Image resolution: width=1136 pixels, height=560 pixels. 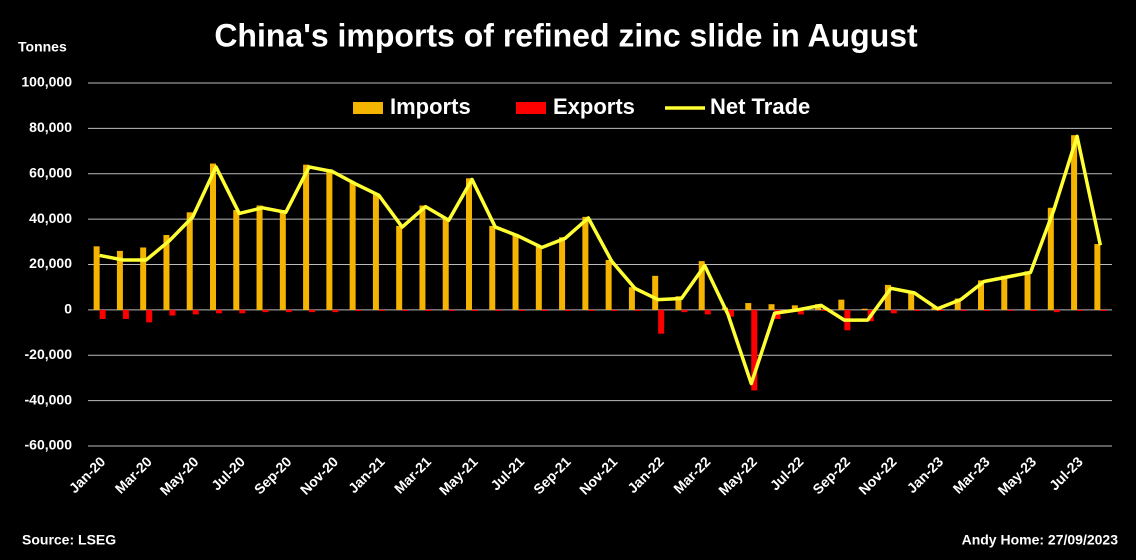 What do you see at coordinates (1040, 540) in the screenshot?
I see `credit: Andy Home: 27/09/2023` at bounding box center [1040, 540].